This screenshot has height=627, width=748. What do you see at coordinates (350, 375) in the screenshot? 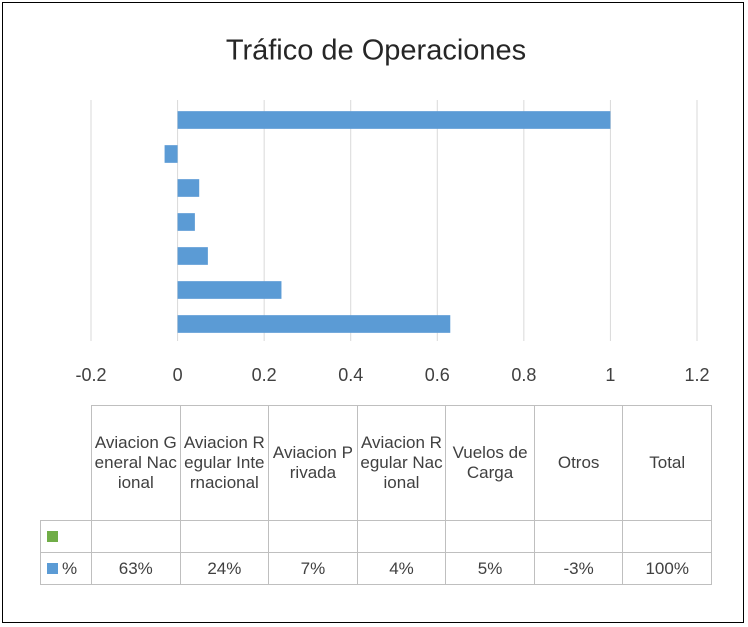
I see `x-tick-label: 0.4` at bounding box center [350, 375].